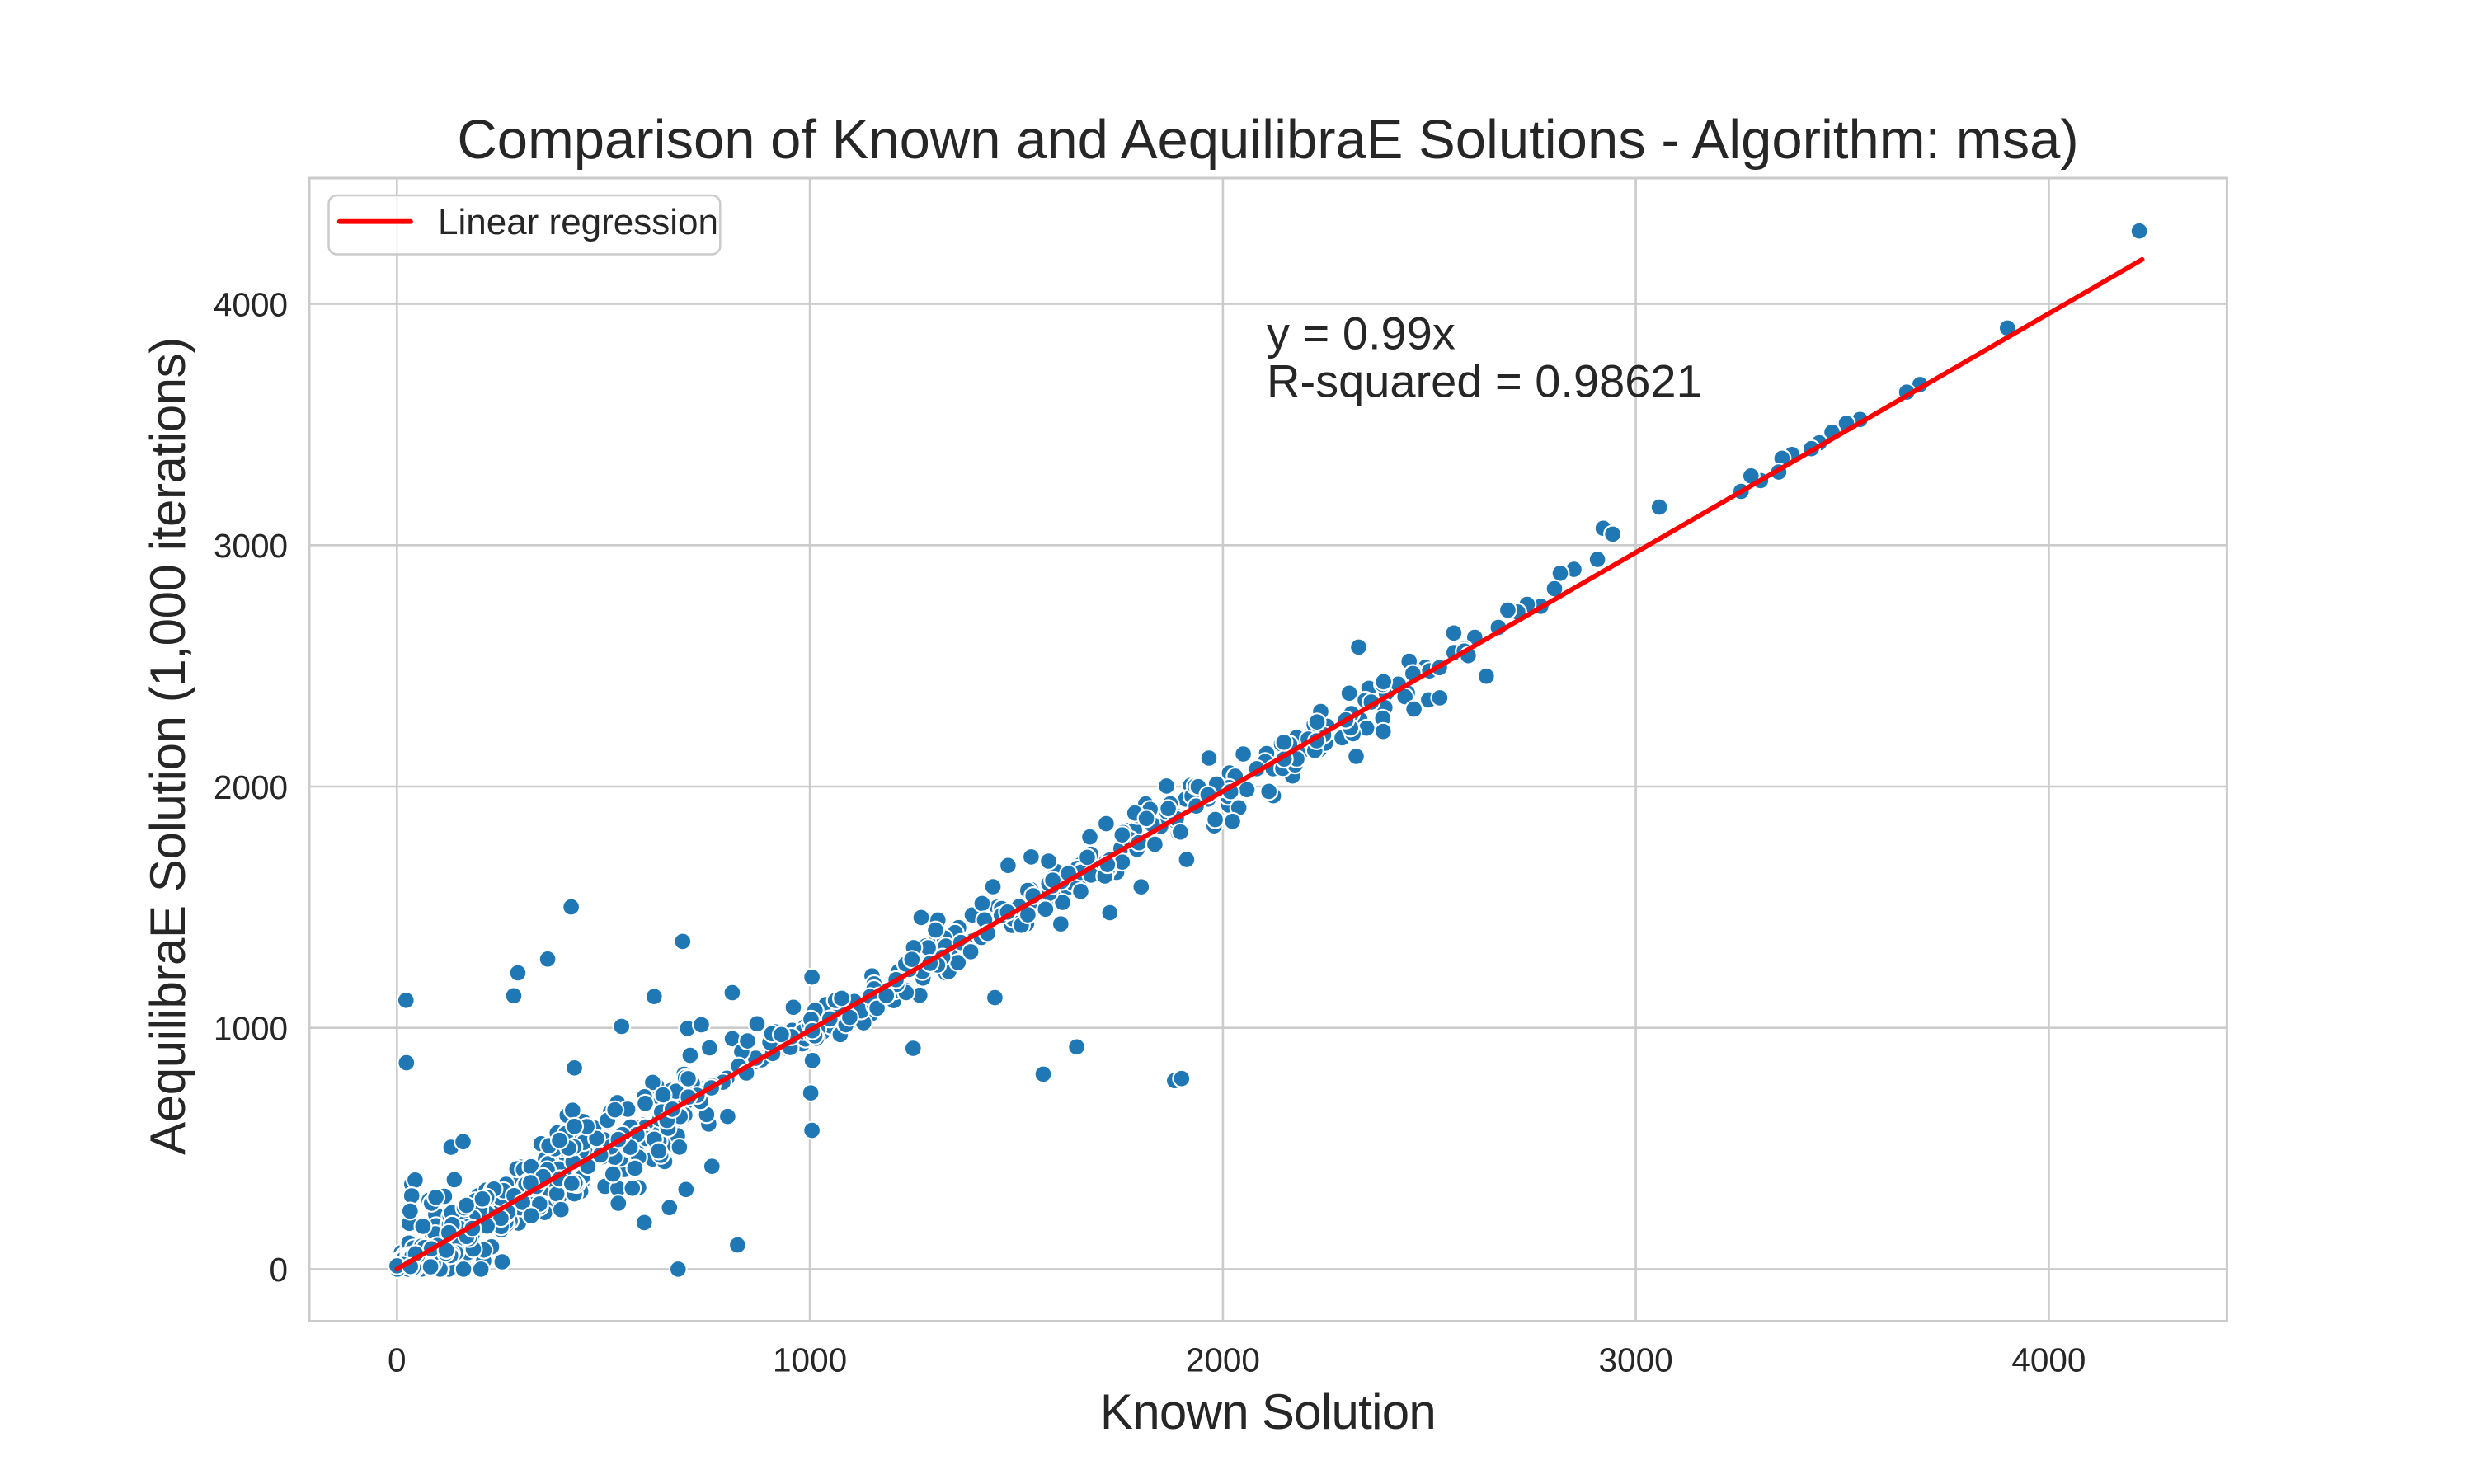 The height and width of the screenshot is (1484, 2474). I want to click on svg-text: R-squared = 0.98621, so click(1484, 380).